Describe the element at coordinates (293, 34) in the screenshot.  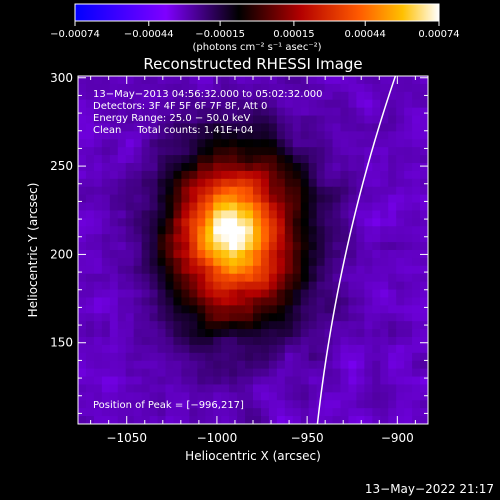
I see `colorbar-tick-label: 0.00015` at that location.